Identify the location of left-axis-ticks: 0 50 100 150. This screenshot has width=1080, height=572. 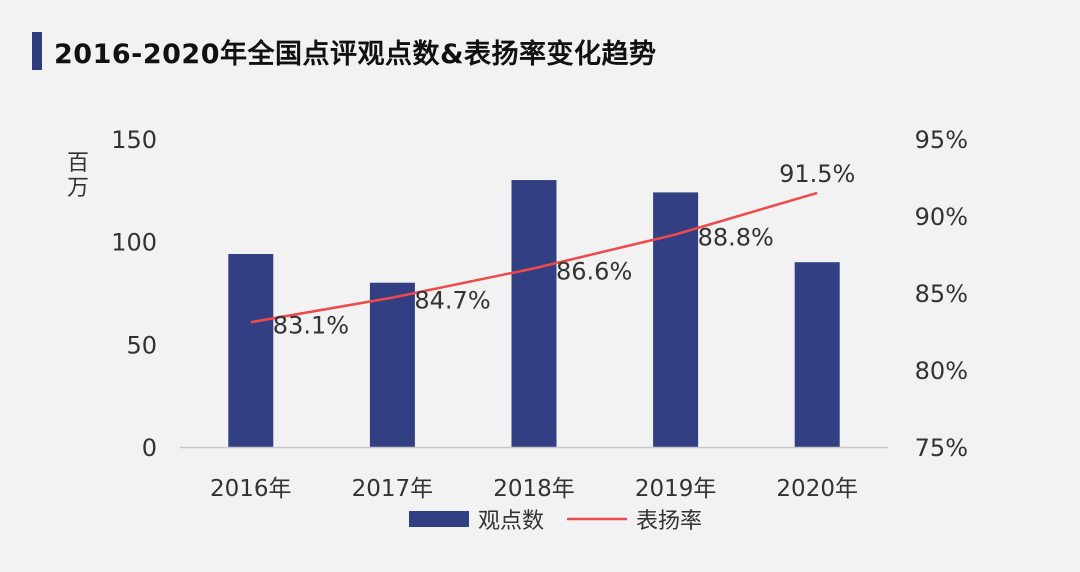
(134, 294).